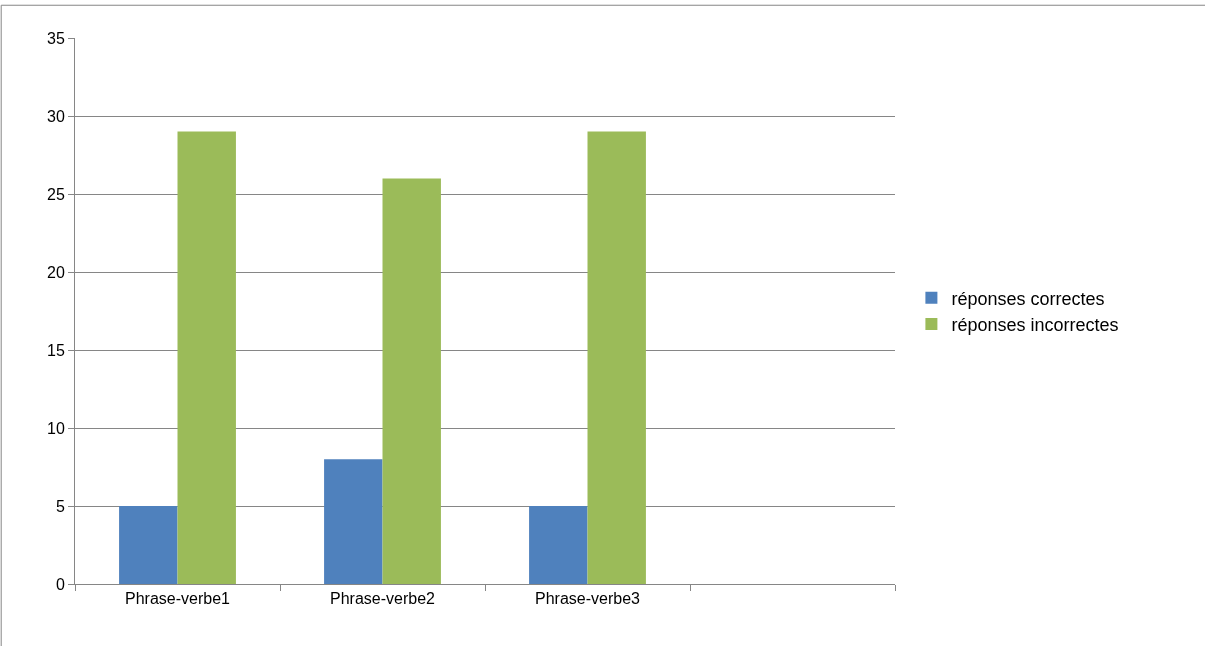  What do you see at coordinates (56, 272) in the screenshot?
I see `y-tick-label: 20` at bounding box center [56, 272].